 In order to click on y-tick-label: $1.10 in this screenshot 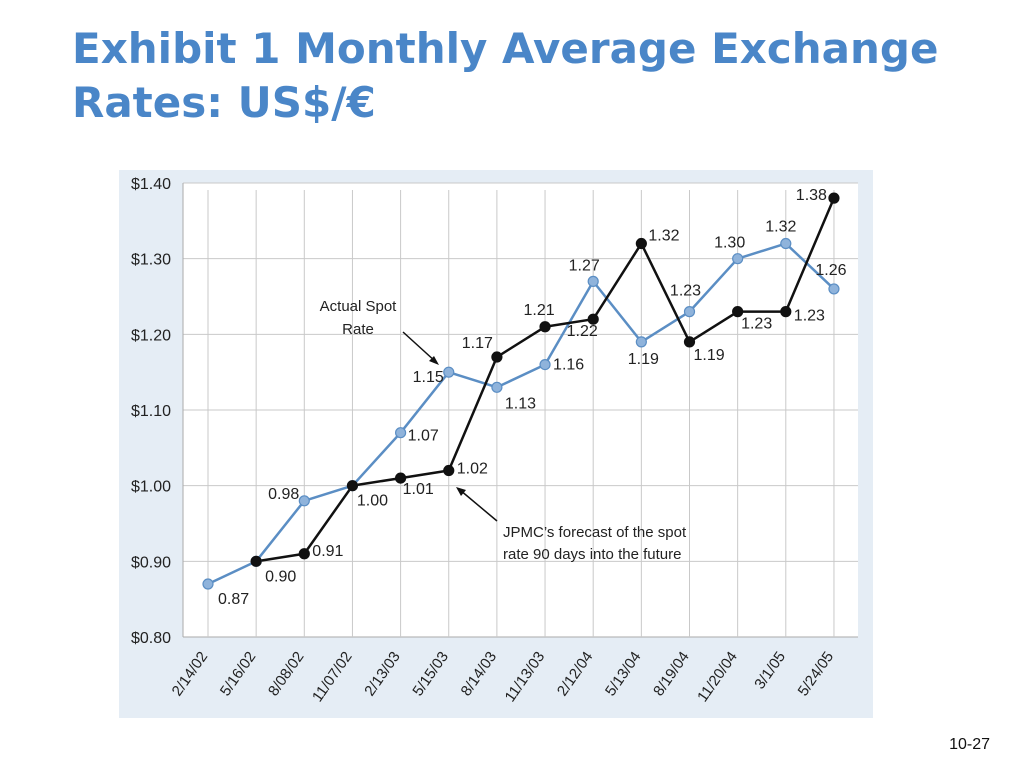, I will do `click(151, 411)`.